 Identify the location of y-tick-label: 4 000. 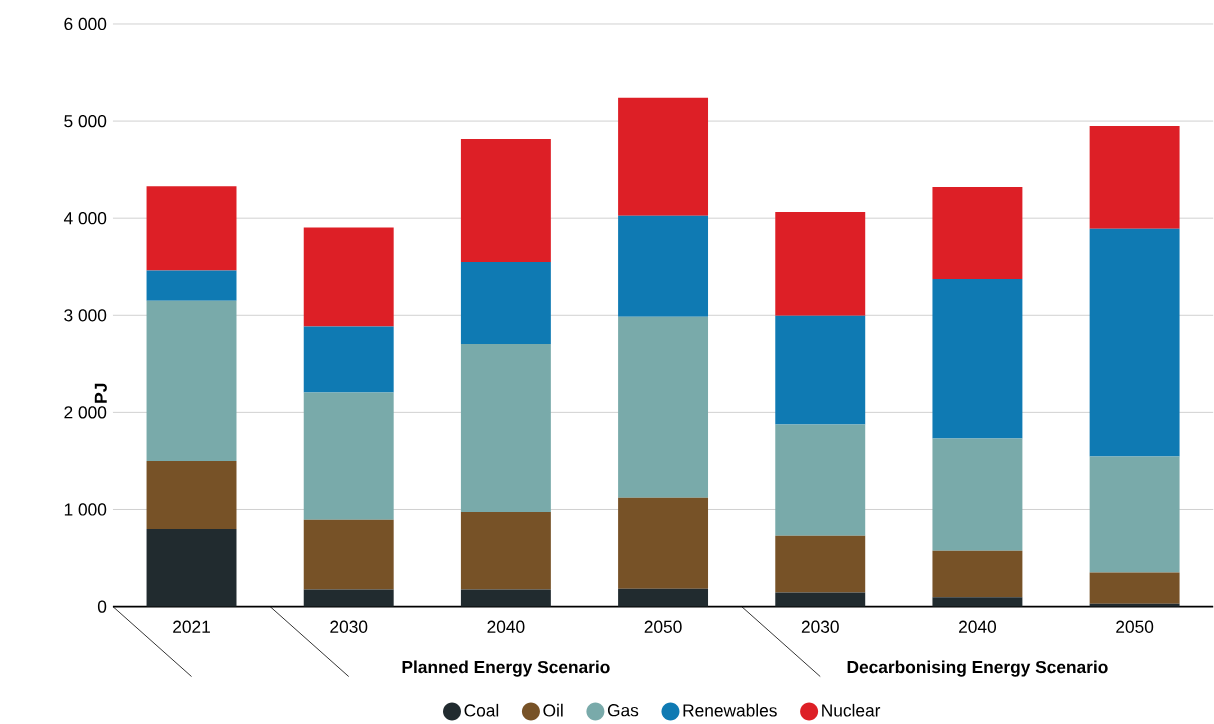
(85, 218).